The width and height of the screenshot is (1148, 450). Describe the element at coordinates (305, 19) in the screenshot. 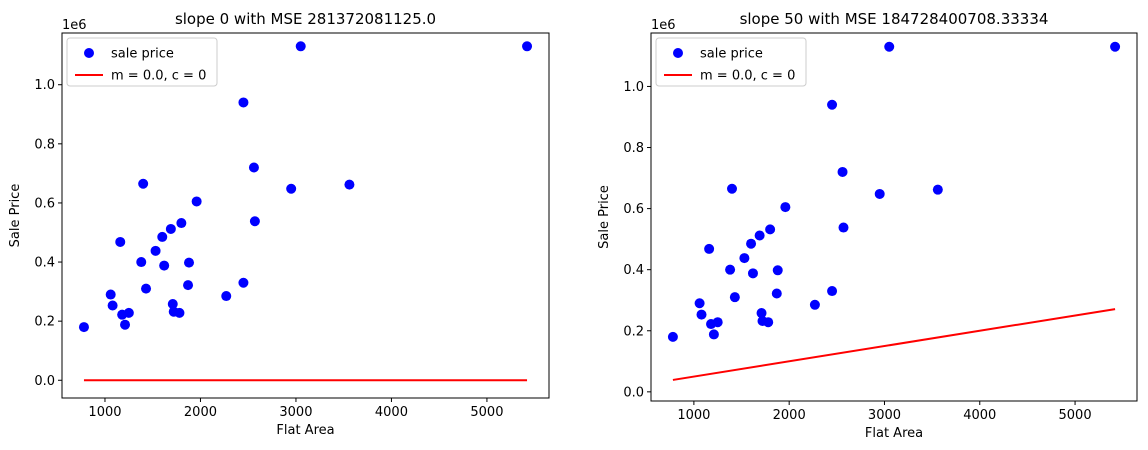

I see `chart-title: slope 0 with MSE 281372081125.0` at that location.